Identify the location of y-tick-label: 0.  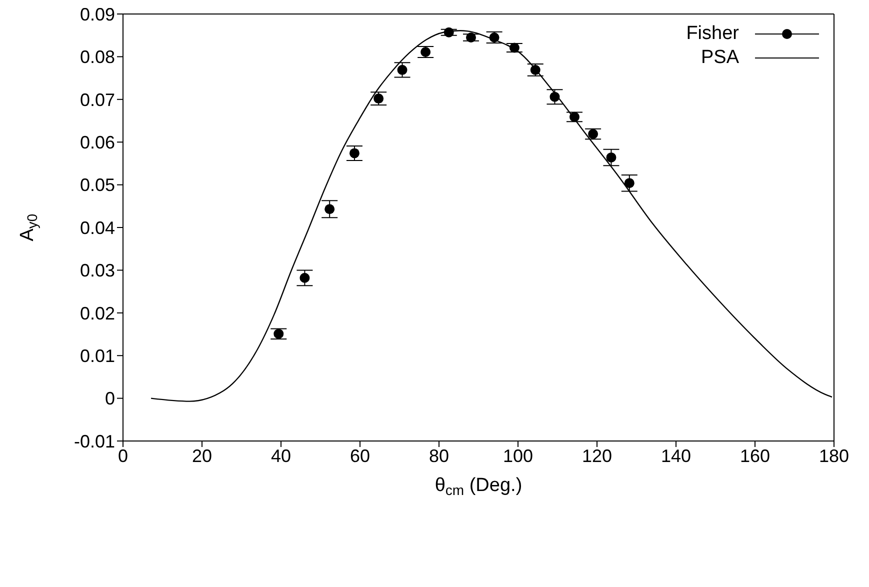
(109, 398).